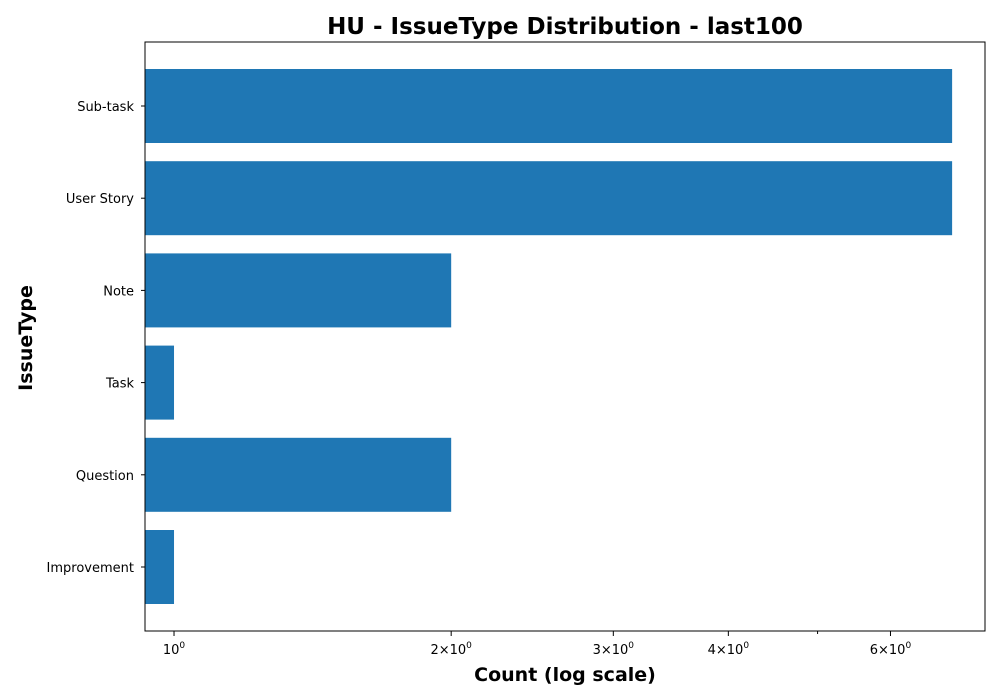  What do you see at coordinates (549, 106) in the screenshot?
I see `bar-sub-task` at bounding box center [549, 106].